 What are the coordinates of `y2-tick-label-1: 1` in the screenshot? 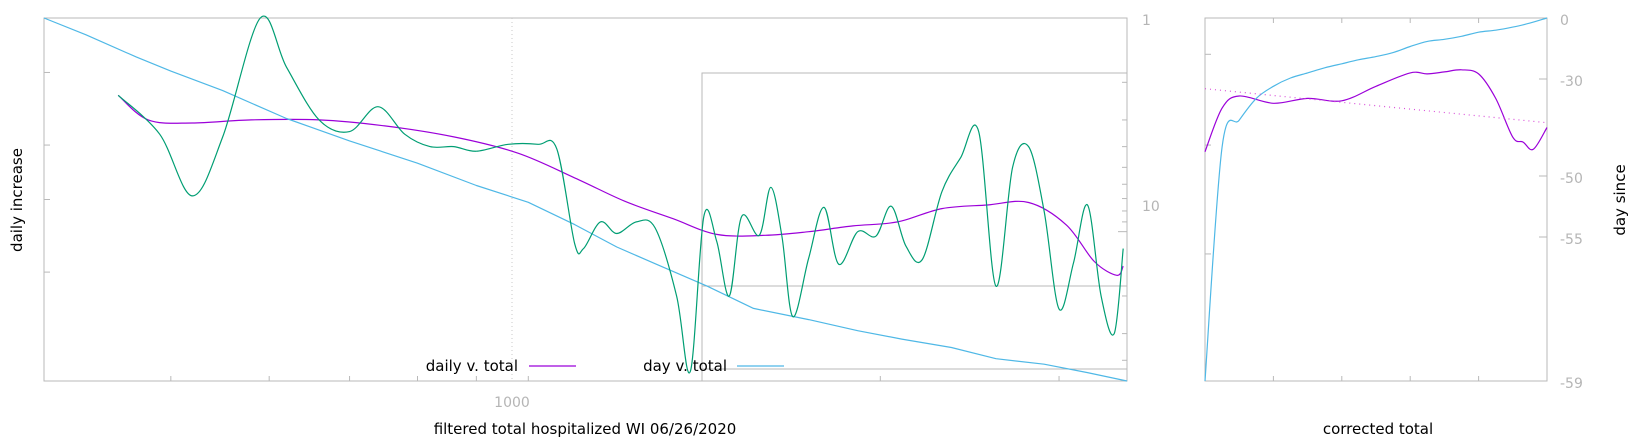 It's located at (1146, 21).